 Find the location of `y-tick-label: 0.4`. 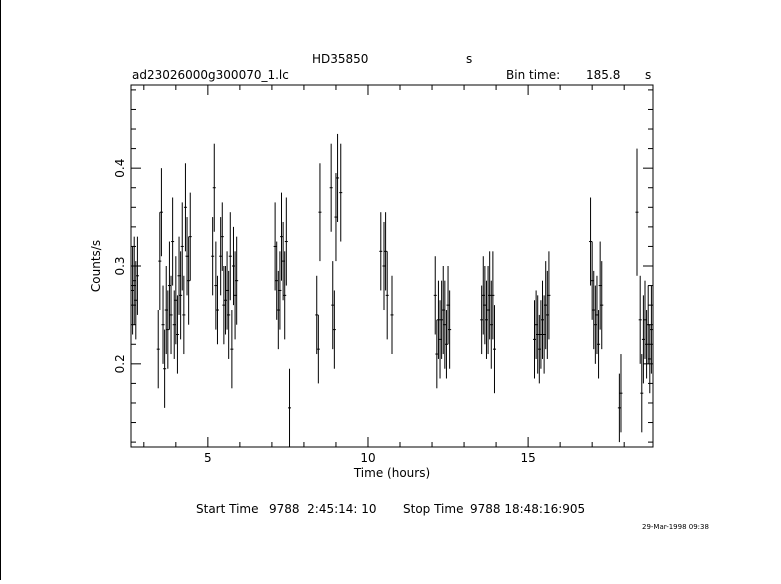

y-tick-label: 0.4 is located at coordinates (120, 168).